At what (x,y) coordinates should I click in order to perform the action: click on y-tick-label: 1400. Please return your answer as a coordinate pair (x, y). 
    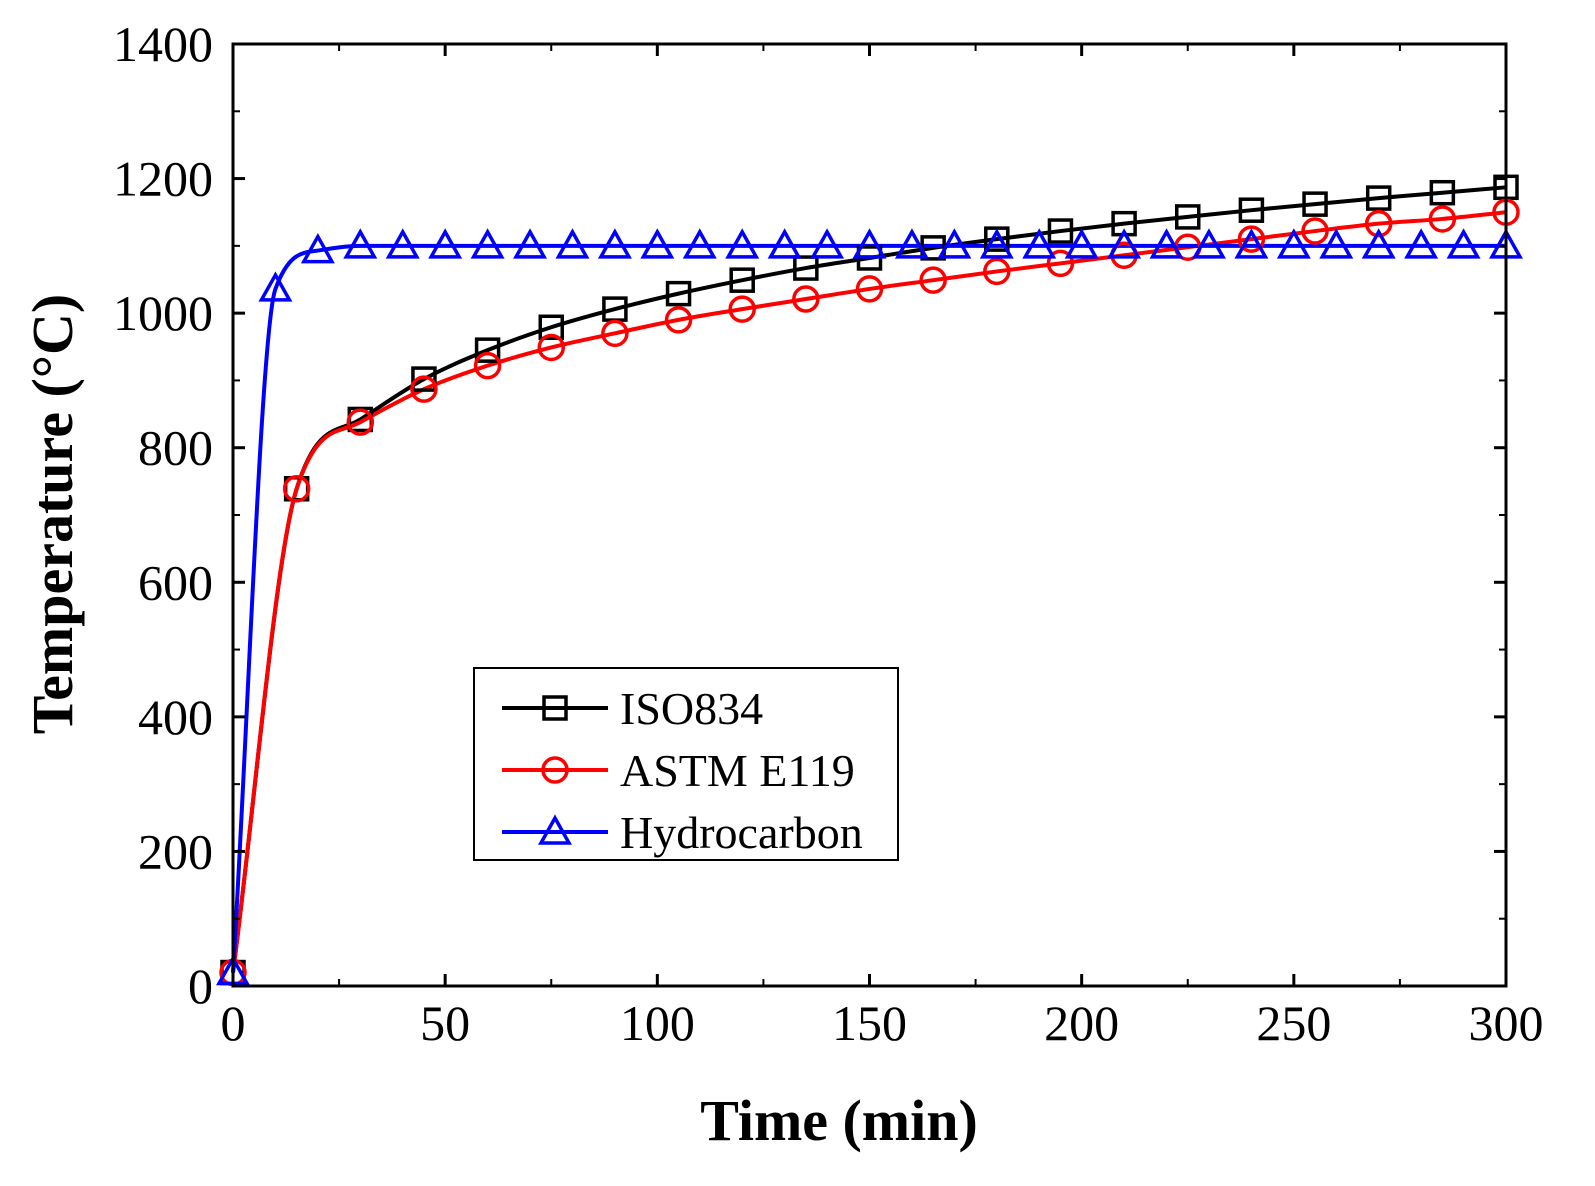
    Looking at the image, I should click on (163, 44).